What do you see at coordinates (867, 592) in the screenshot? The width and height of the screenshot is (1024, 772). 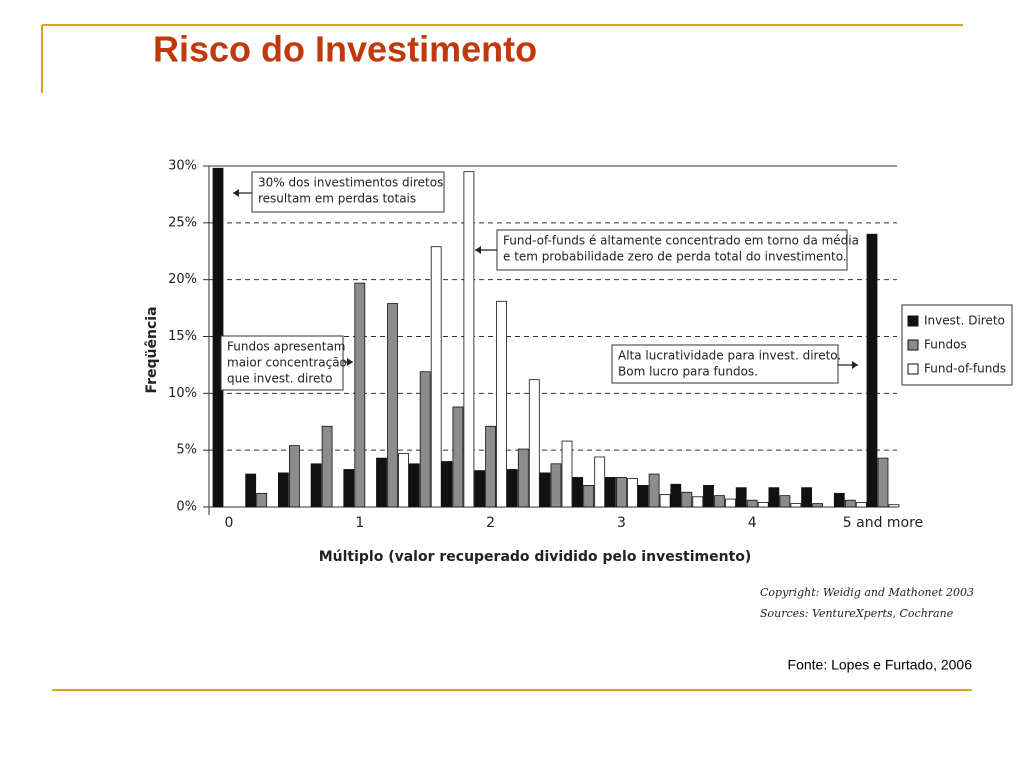 I see `note: Copyright: Weidig and Mathonet 2003` at bounding box center [867, 592].